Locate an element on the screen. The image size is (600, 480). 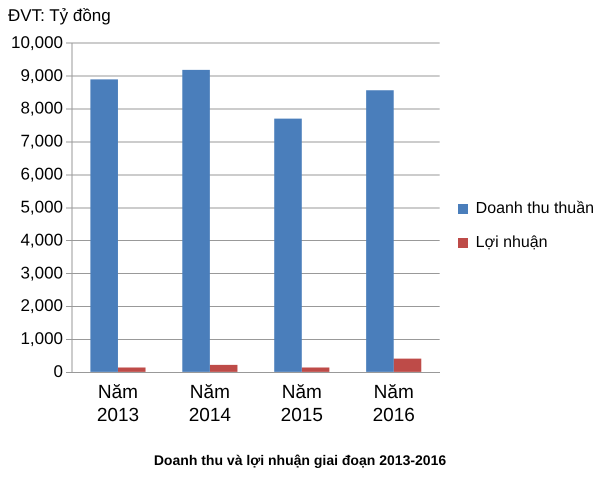
x-tick-label: Năm 2016 is located at coordinates (393, 404).